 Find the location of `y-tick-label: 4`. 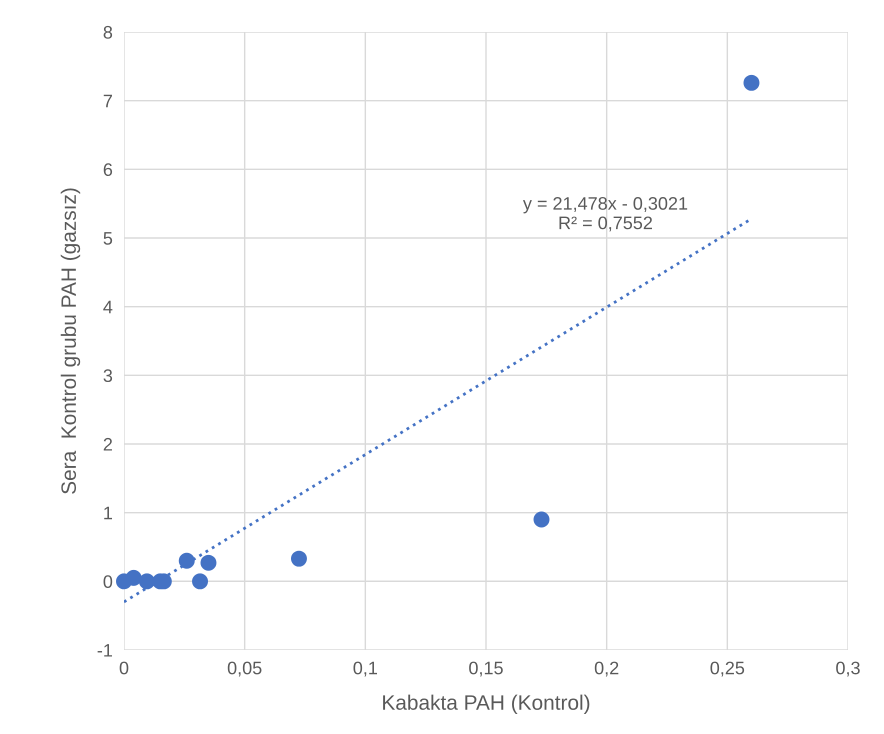

y-tick-label: 4 is located at coordinates (107, 307).